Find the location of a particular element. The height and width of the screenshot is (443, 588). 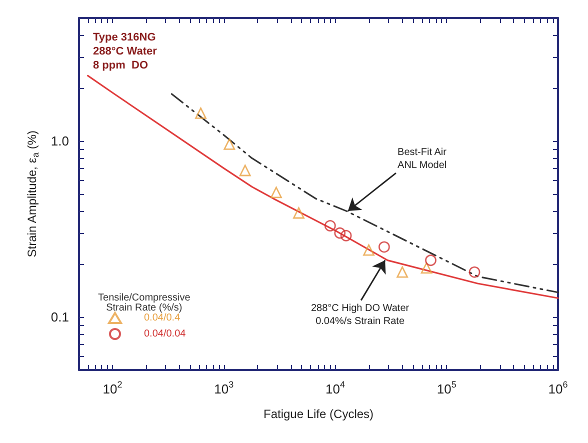

annotation: Best-Fit Air ANL Model is located at coordinates (423, 158).